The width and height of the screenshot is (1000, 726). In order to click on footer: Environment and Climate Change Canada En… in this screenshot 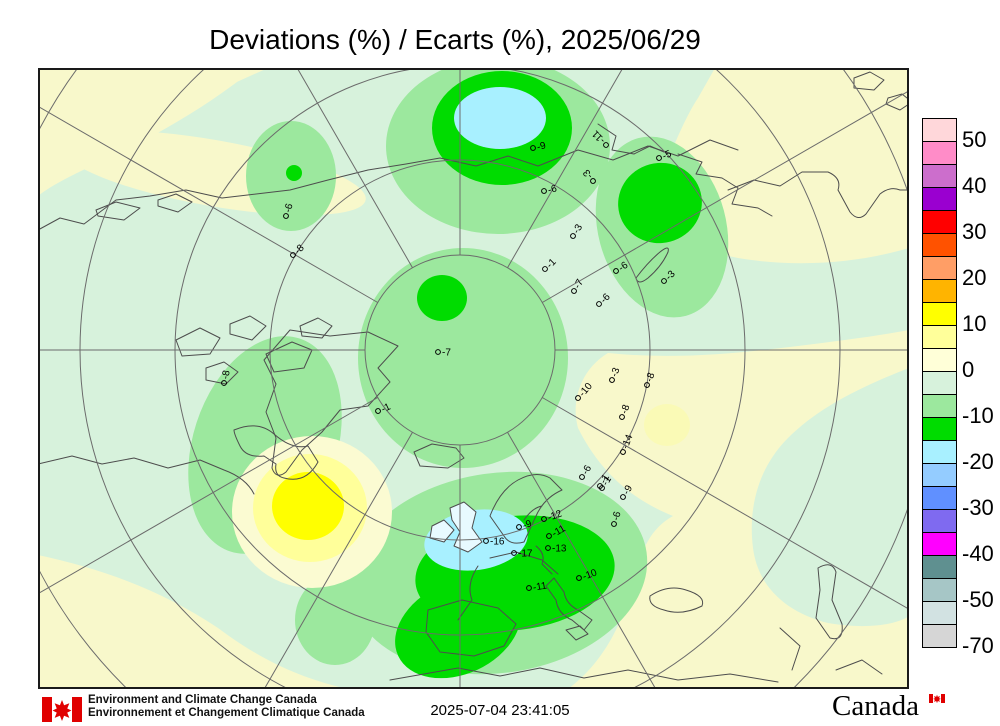, I will do `click(500, 708)`.